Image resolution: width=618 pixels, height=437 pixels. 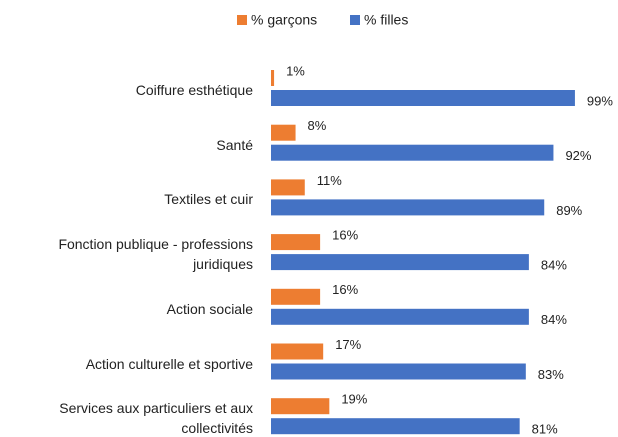 I want to click on data-label: 81%, so click(x=545, y=429).